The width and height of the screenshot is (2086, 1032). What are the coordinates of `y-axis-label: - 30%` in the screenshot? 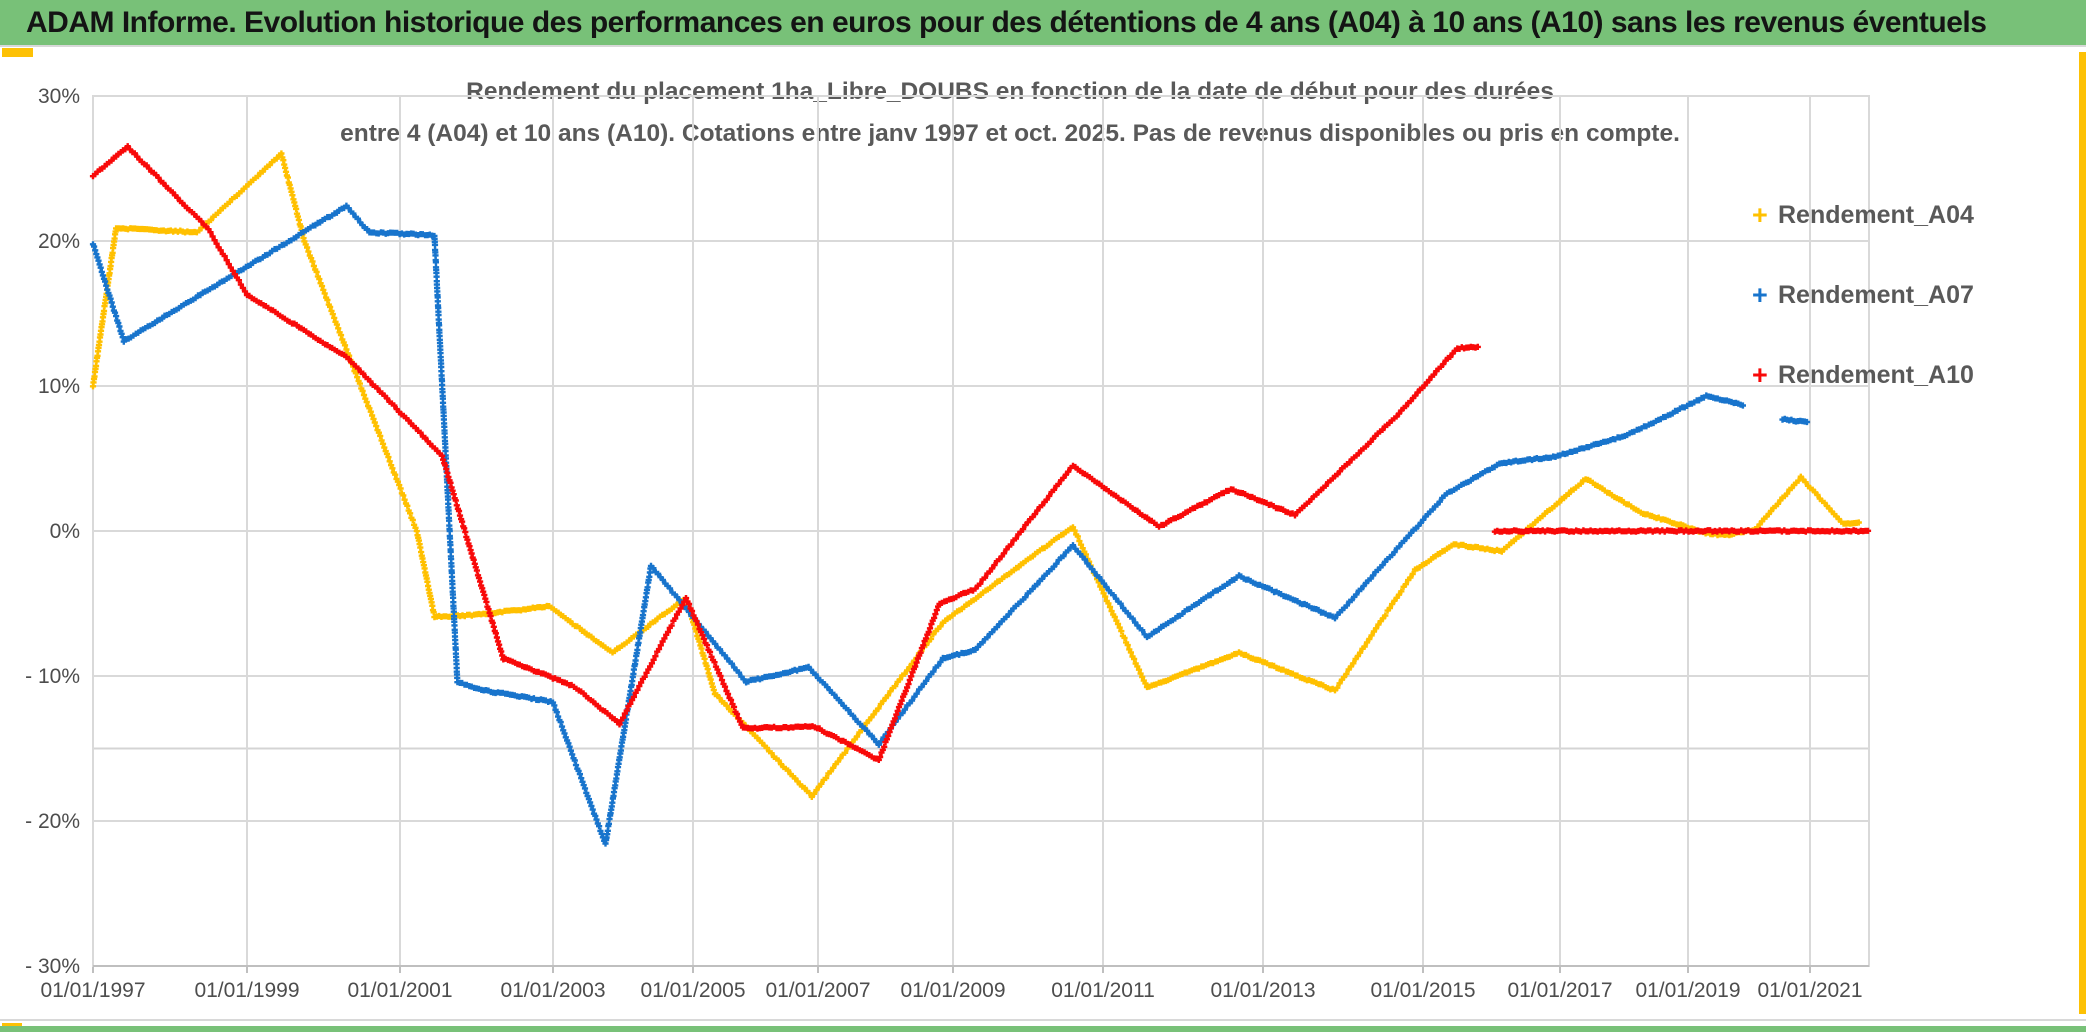 It's located at (52, 966).